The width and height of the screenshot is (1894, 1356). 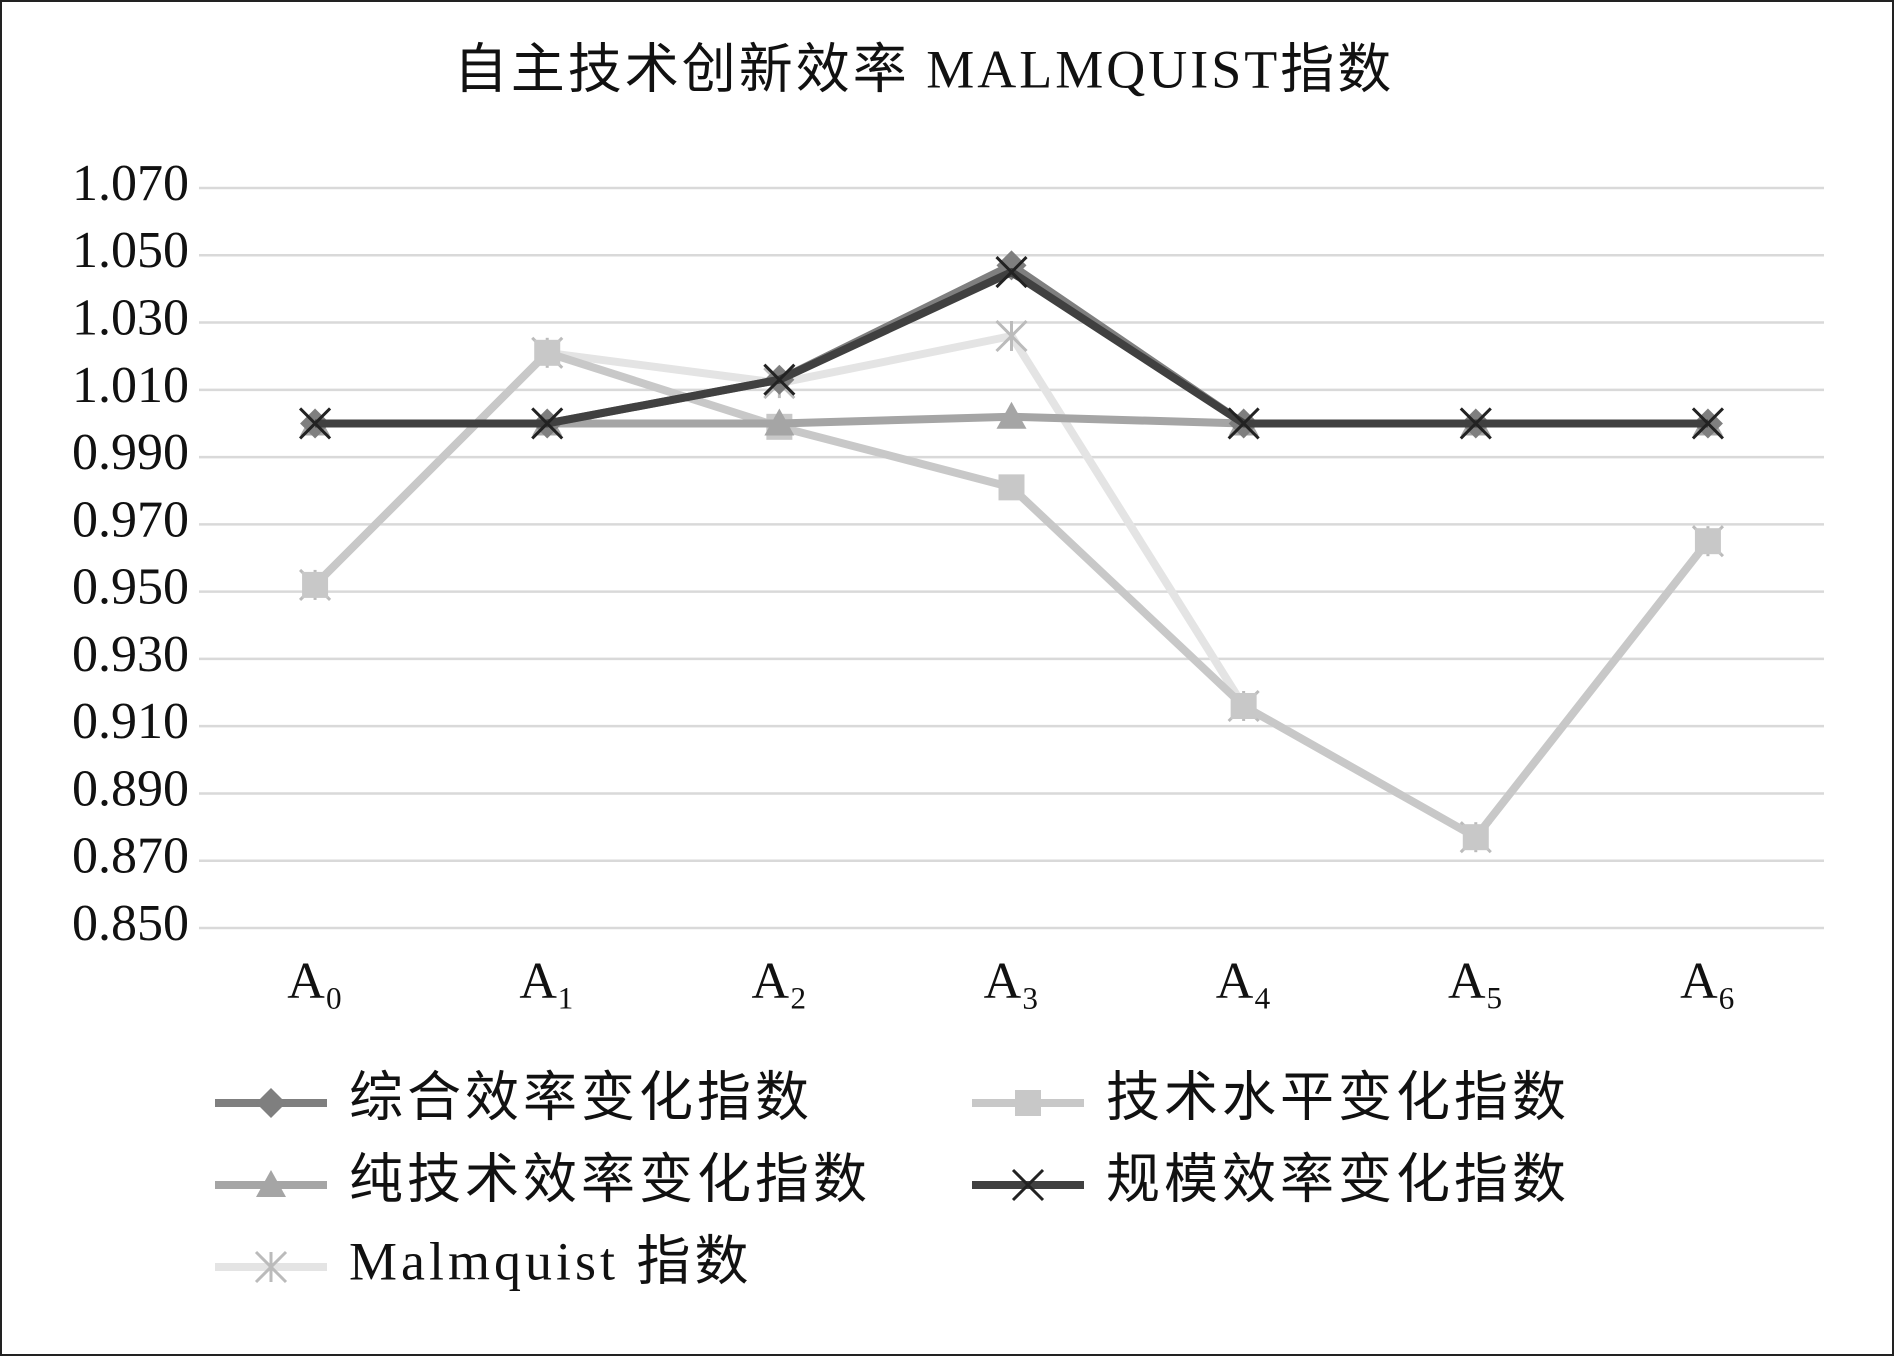 I want to click on y-tick-label: 0.850, so click(x=130, y=923).